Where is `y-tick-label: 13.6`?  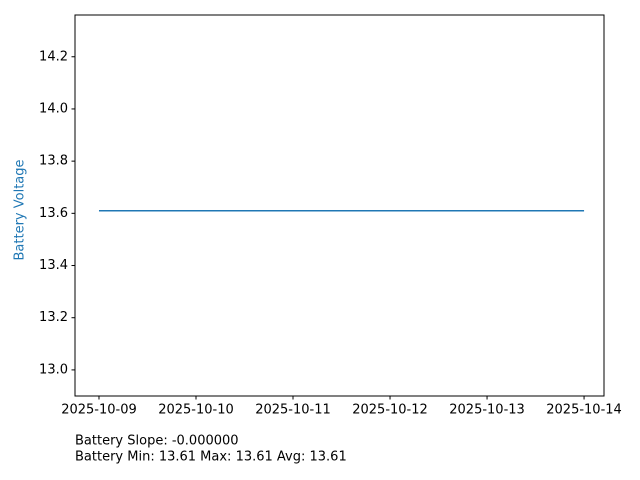
y-tick-label: 13.6 is located at coordinates (53, 213).